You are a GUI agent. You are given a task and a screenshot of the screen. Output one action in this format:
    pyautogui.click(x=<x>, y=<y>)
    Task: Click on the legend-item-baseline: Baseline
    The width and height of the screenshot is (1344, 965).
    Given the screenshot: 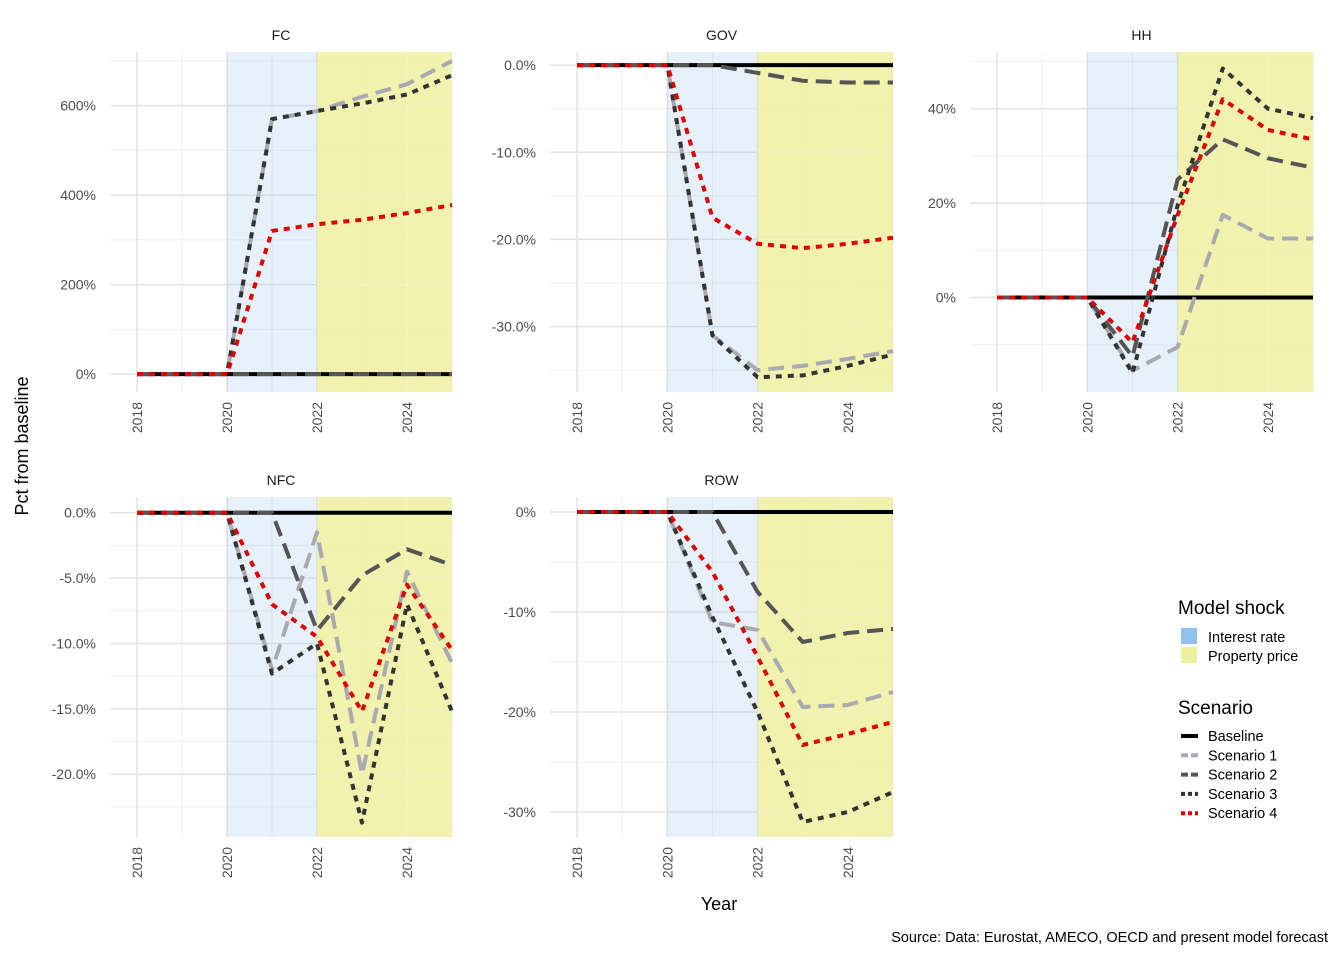 What is the action you would take?
    pyautogui.click(x=1222, y=737)
    